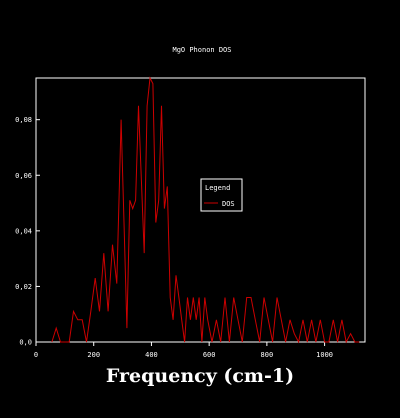  I want to click on chart-title: MgO Phonon DOS, so click(201, 50).